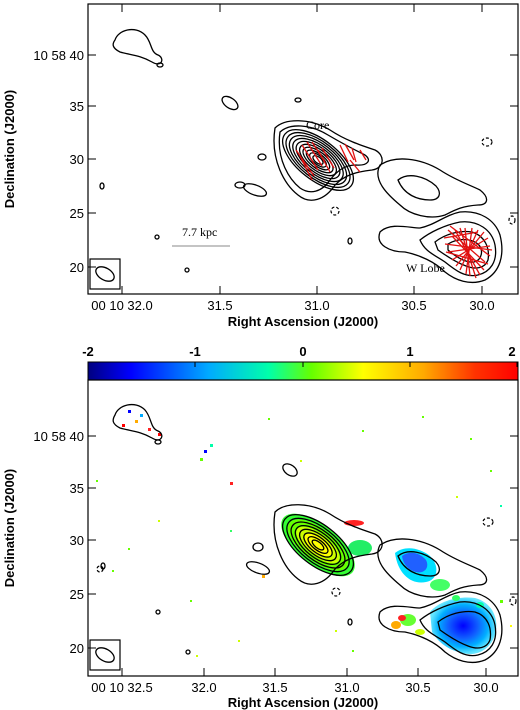 Image resolution: width=520 pixels, height=710 pixels. I want to click on bottom-ra-tick-0: 00 10 32.5, so click(121, 687).